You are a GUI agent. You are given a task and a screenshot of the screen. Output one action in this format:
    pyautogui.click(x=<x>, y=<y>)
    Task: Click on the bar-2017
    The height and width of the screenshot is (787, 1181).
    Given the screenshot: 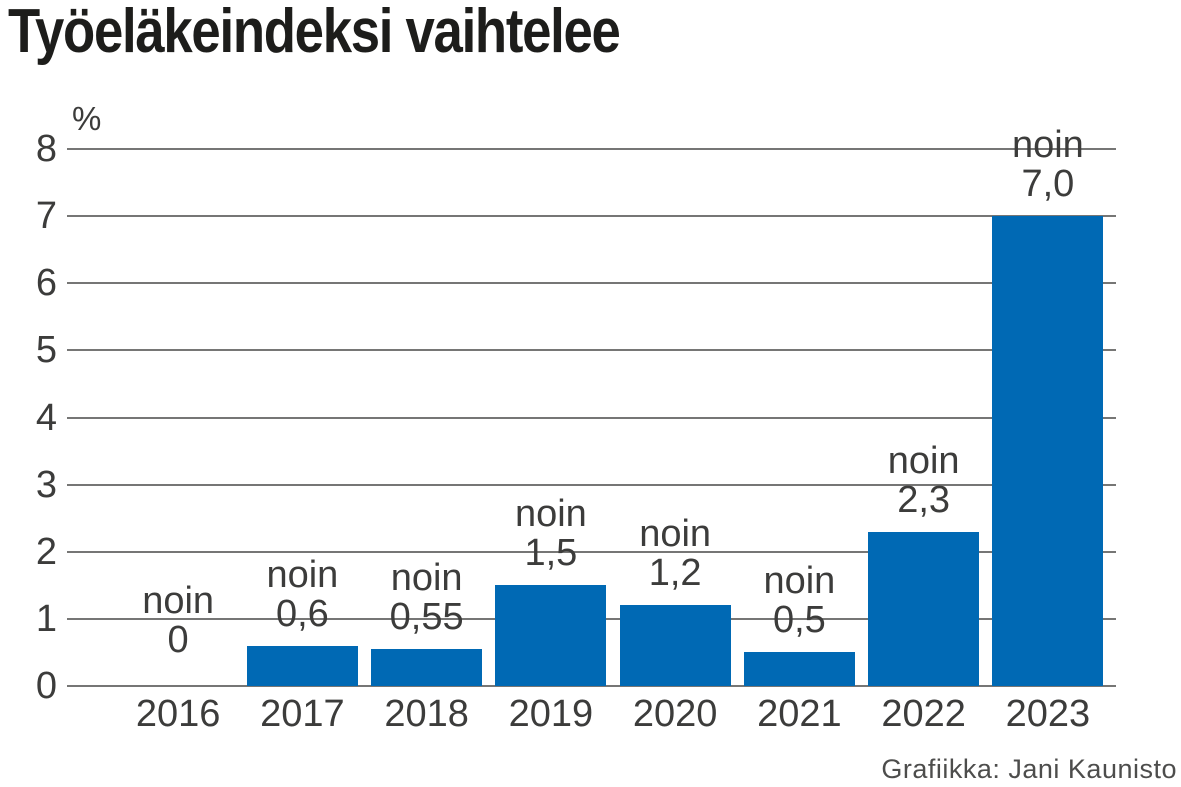 What is the action you would take?
    pyautogui.click(x=302, y=665)
    